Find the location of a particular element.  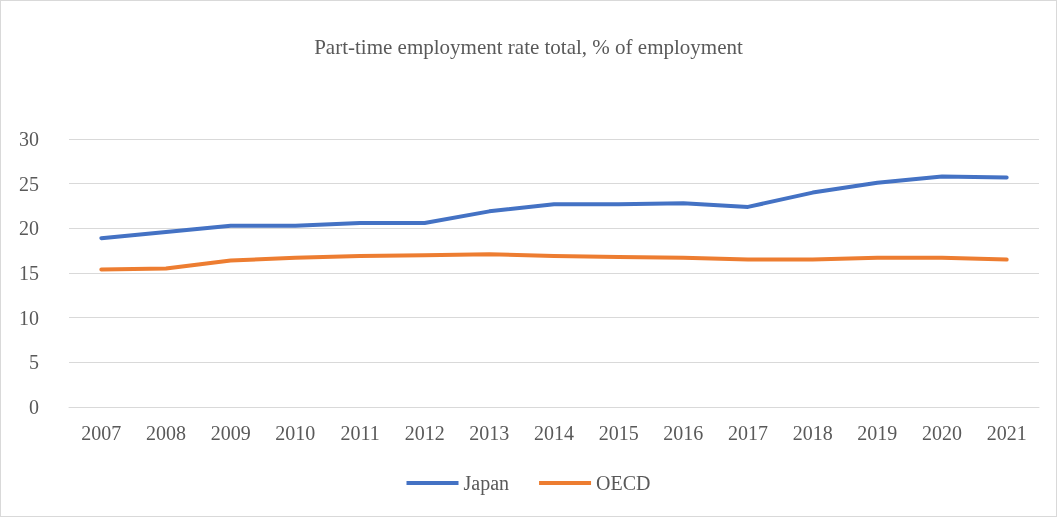

y-tick-label: 15 is located at coordinates (29, 273).